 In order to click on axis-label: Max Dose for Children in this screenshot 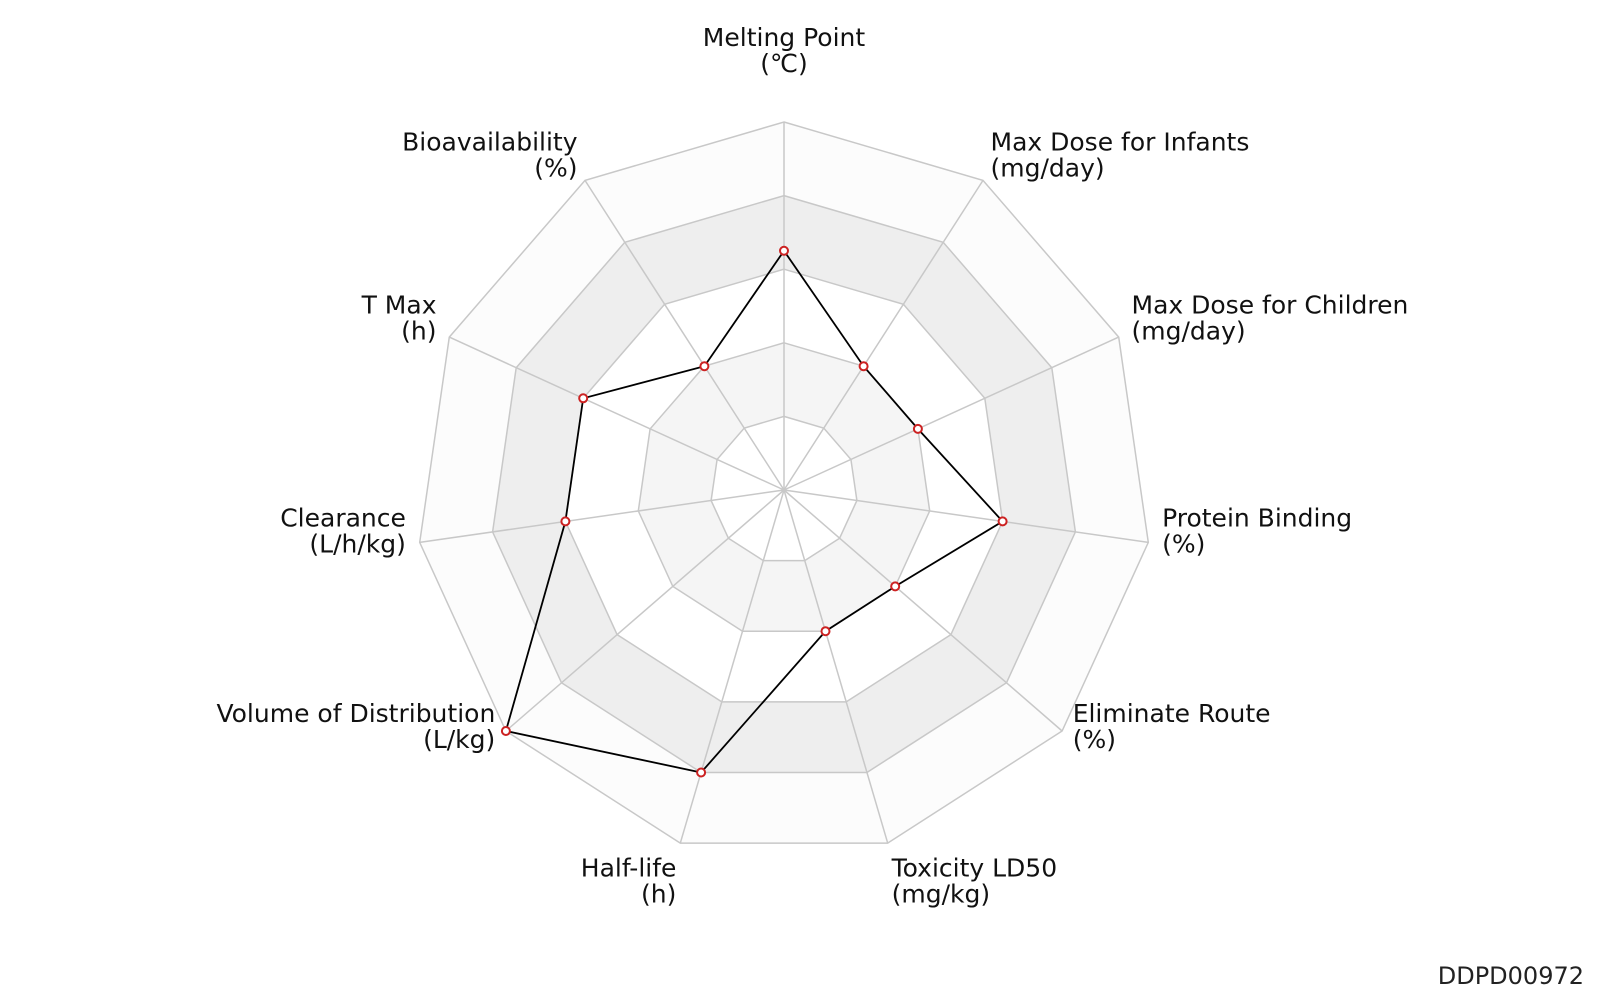, I will do `click(1270, 304)`.